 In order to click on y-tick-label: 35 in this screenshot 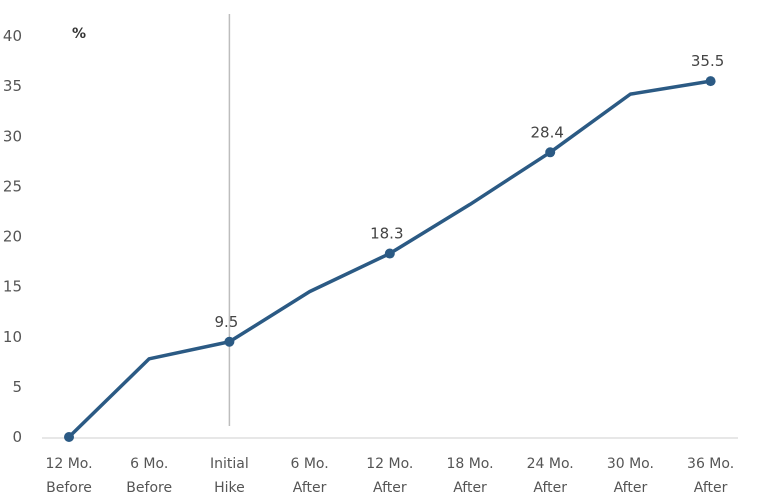, I will do `click(12, 86)`.